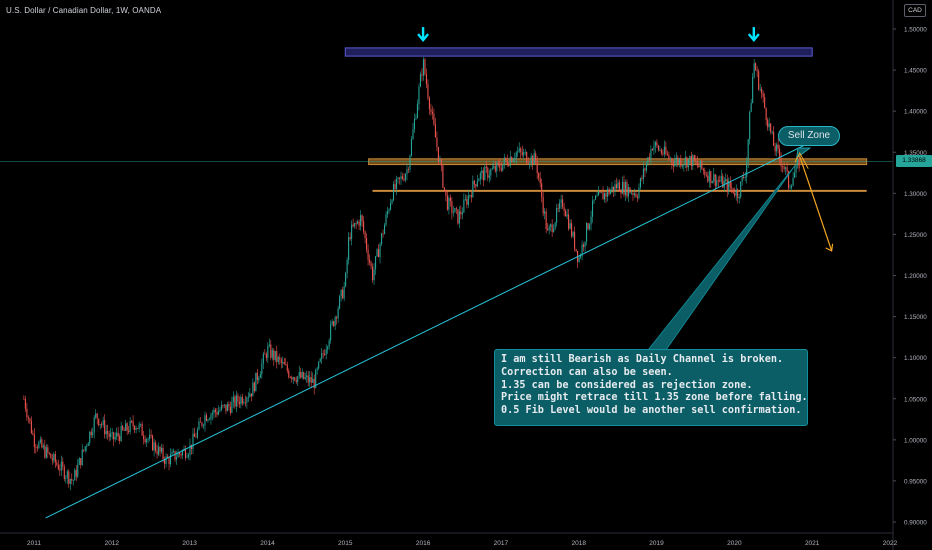 This screenshot has height=550, width=932. Describe the element at coordinates (267, 543) in the screenshot. I see `x-tick-label: 2014` at that location.